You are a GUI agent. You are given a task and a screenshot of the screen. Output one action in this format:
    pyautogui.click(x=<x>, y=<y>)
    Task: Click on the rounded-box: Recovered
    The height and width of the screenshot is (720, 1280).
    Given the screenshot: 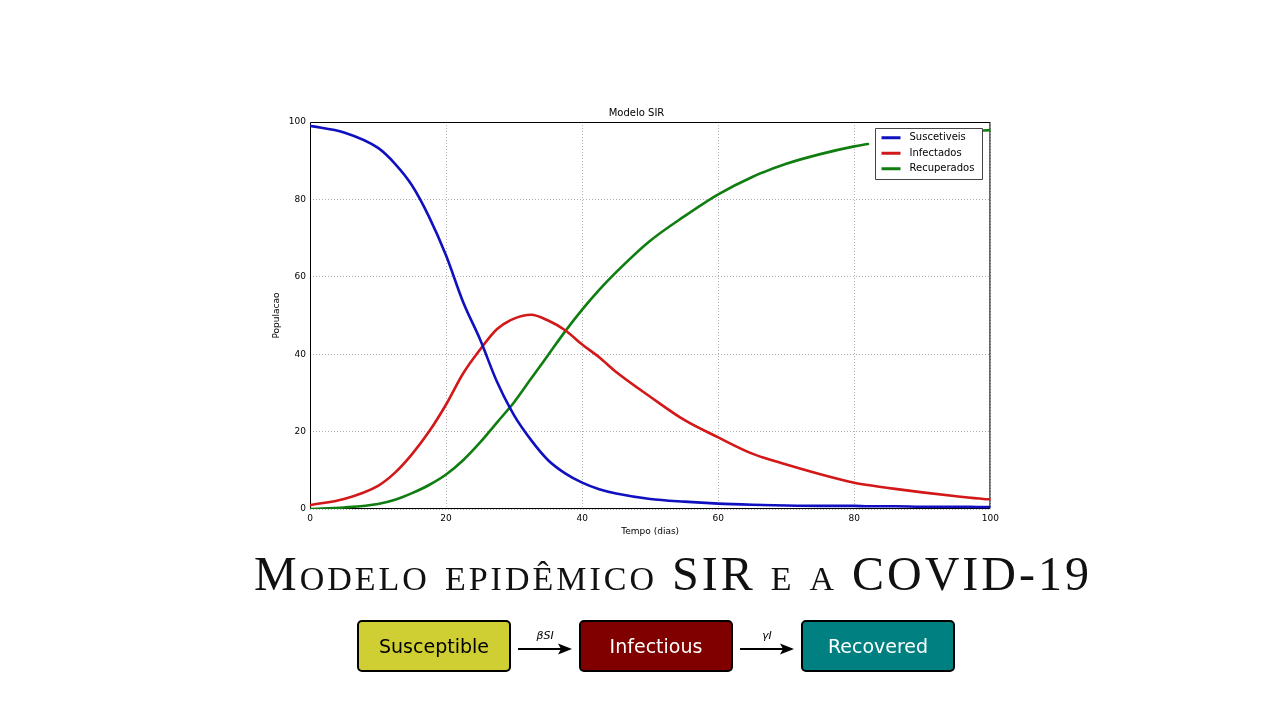 What is the action you would take?
    pyautogui.click(x=878, y=646)
    